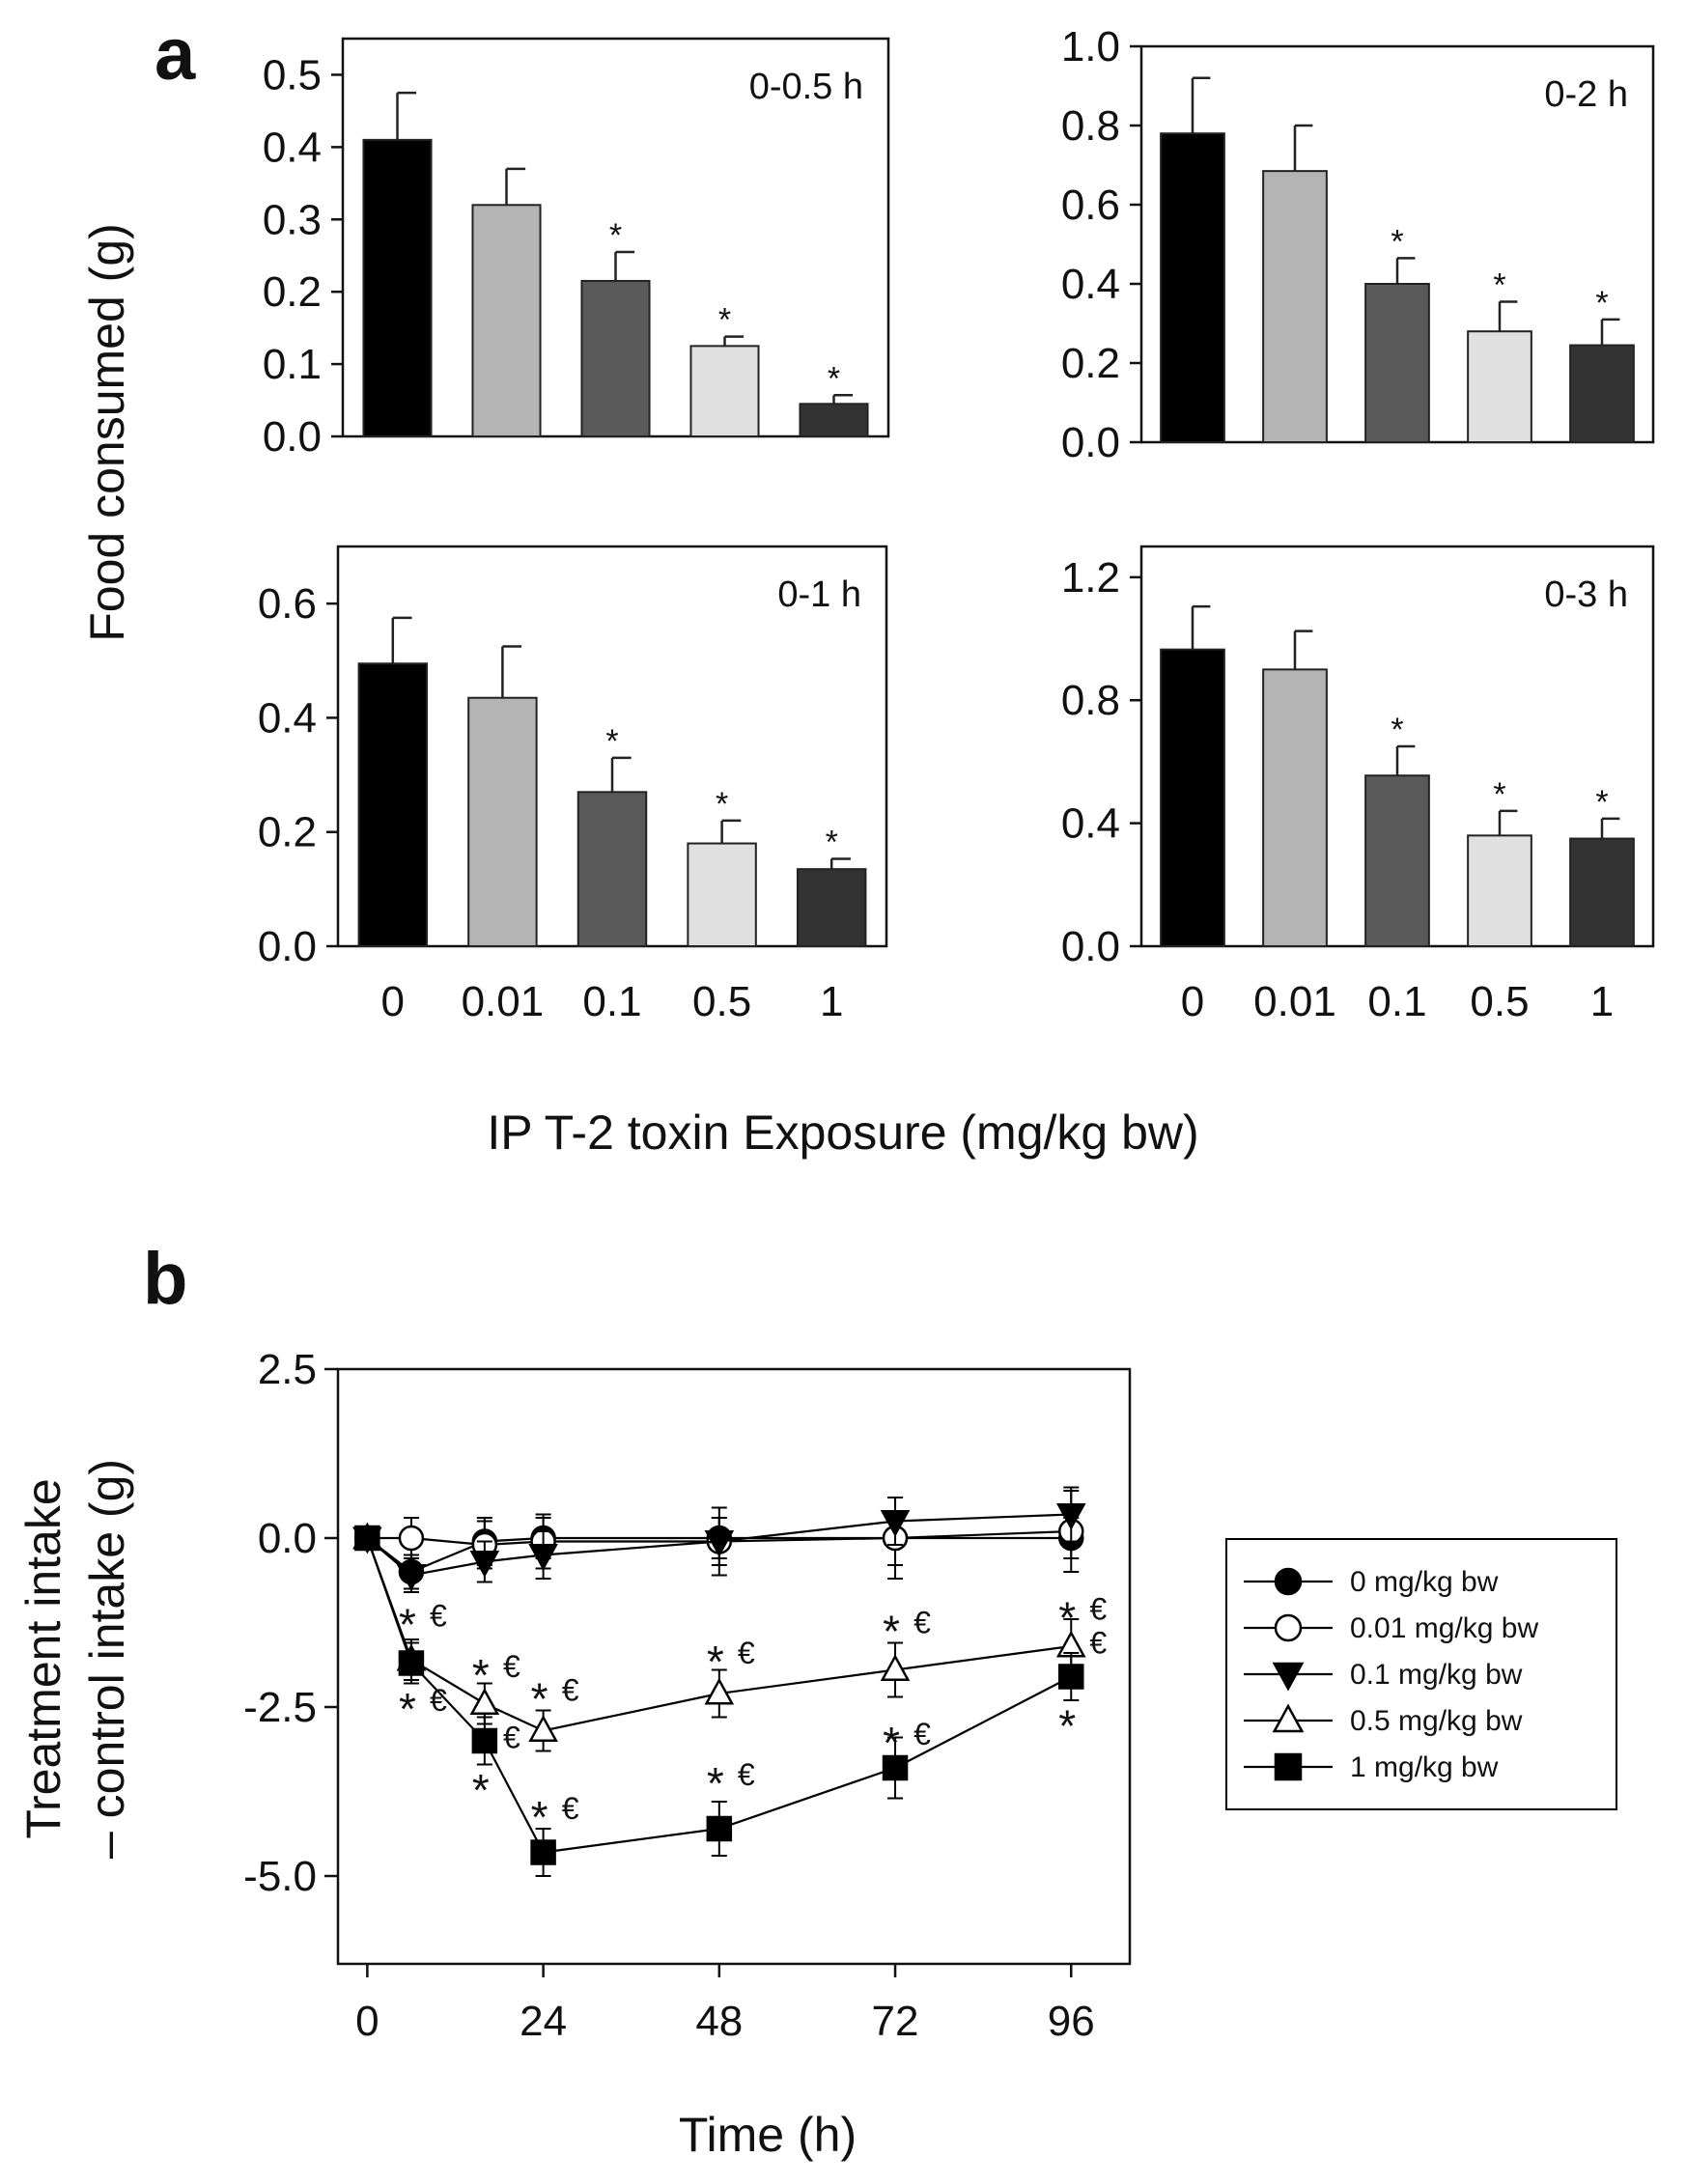 This screenshot has height=2184, width=1686. What do you see at coordinates (1090, 578) in the screenshot?
I see `y-tick-label-1-2: 1.2` at bounding box center [1090, 578].